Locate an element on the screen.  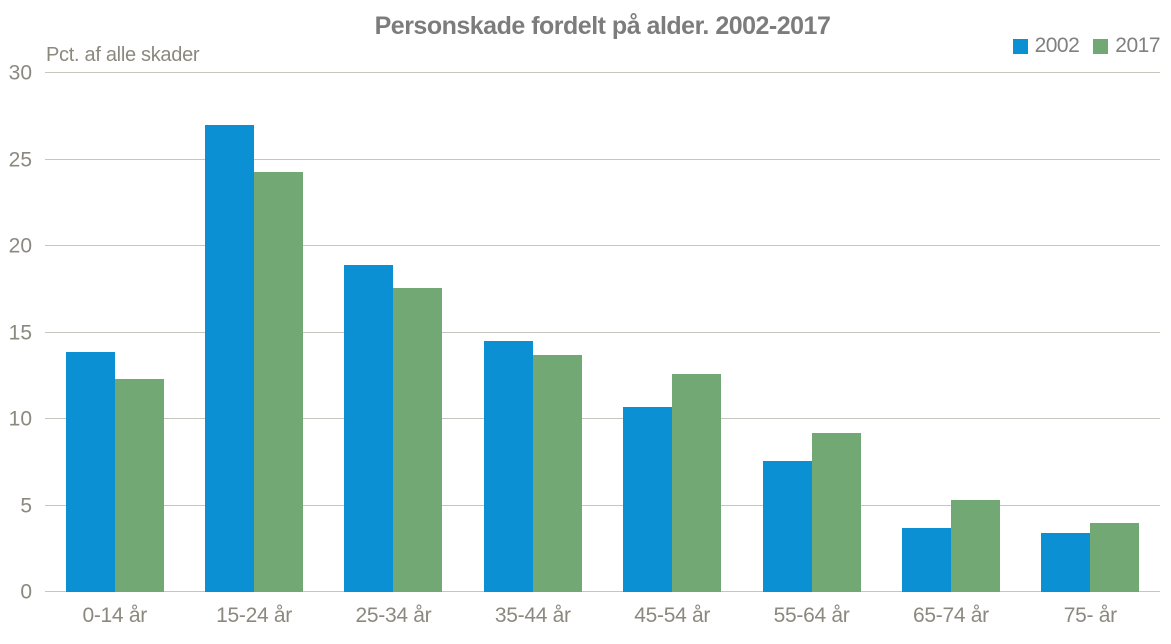
x-tick-label-45-54 år: 45-54 år is located at coordinates (672, 615).